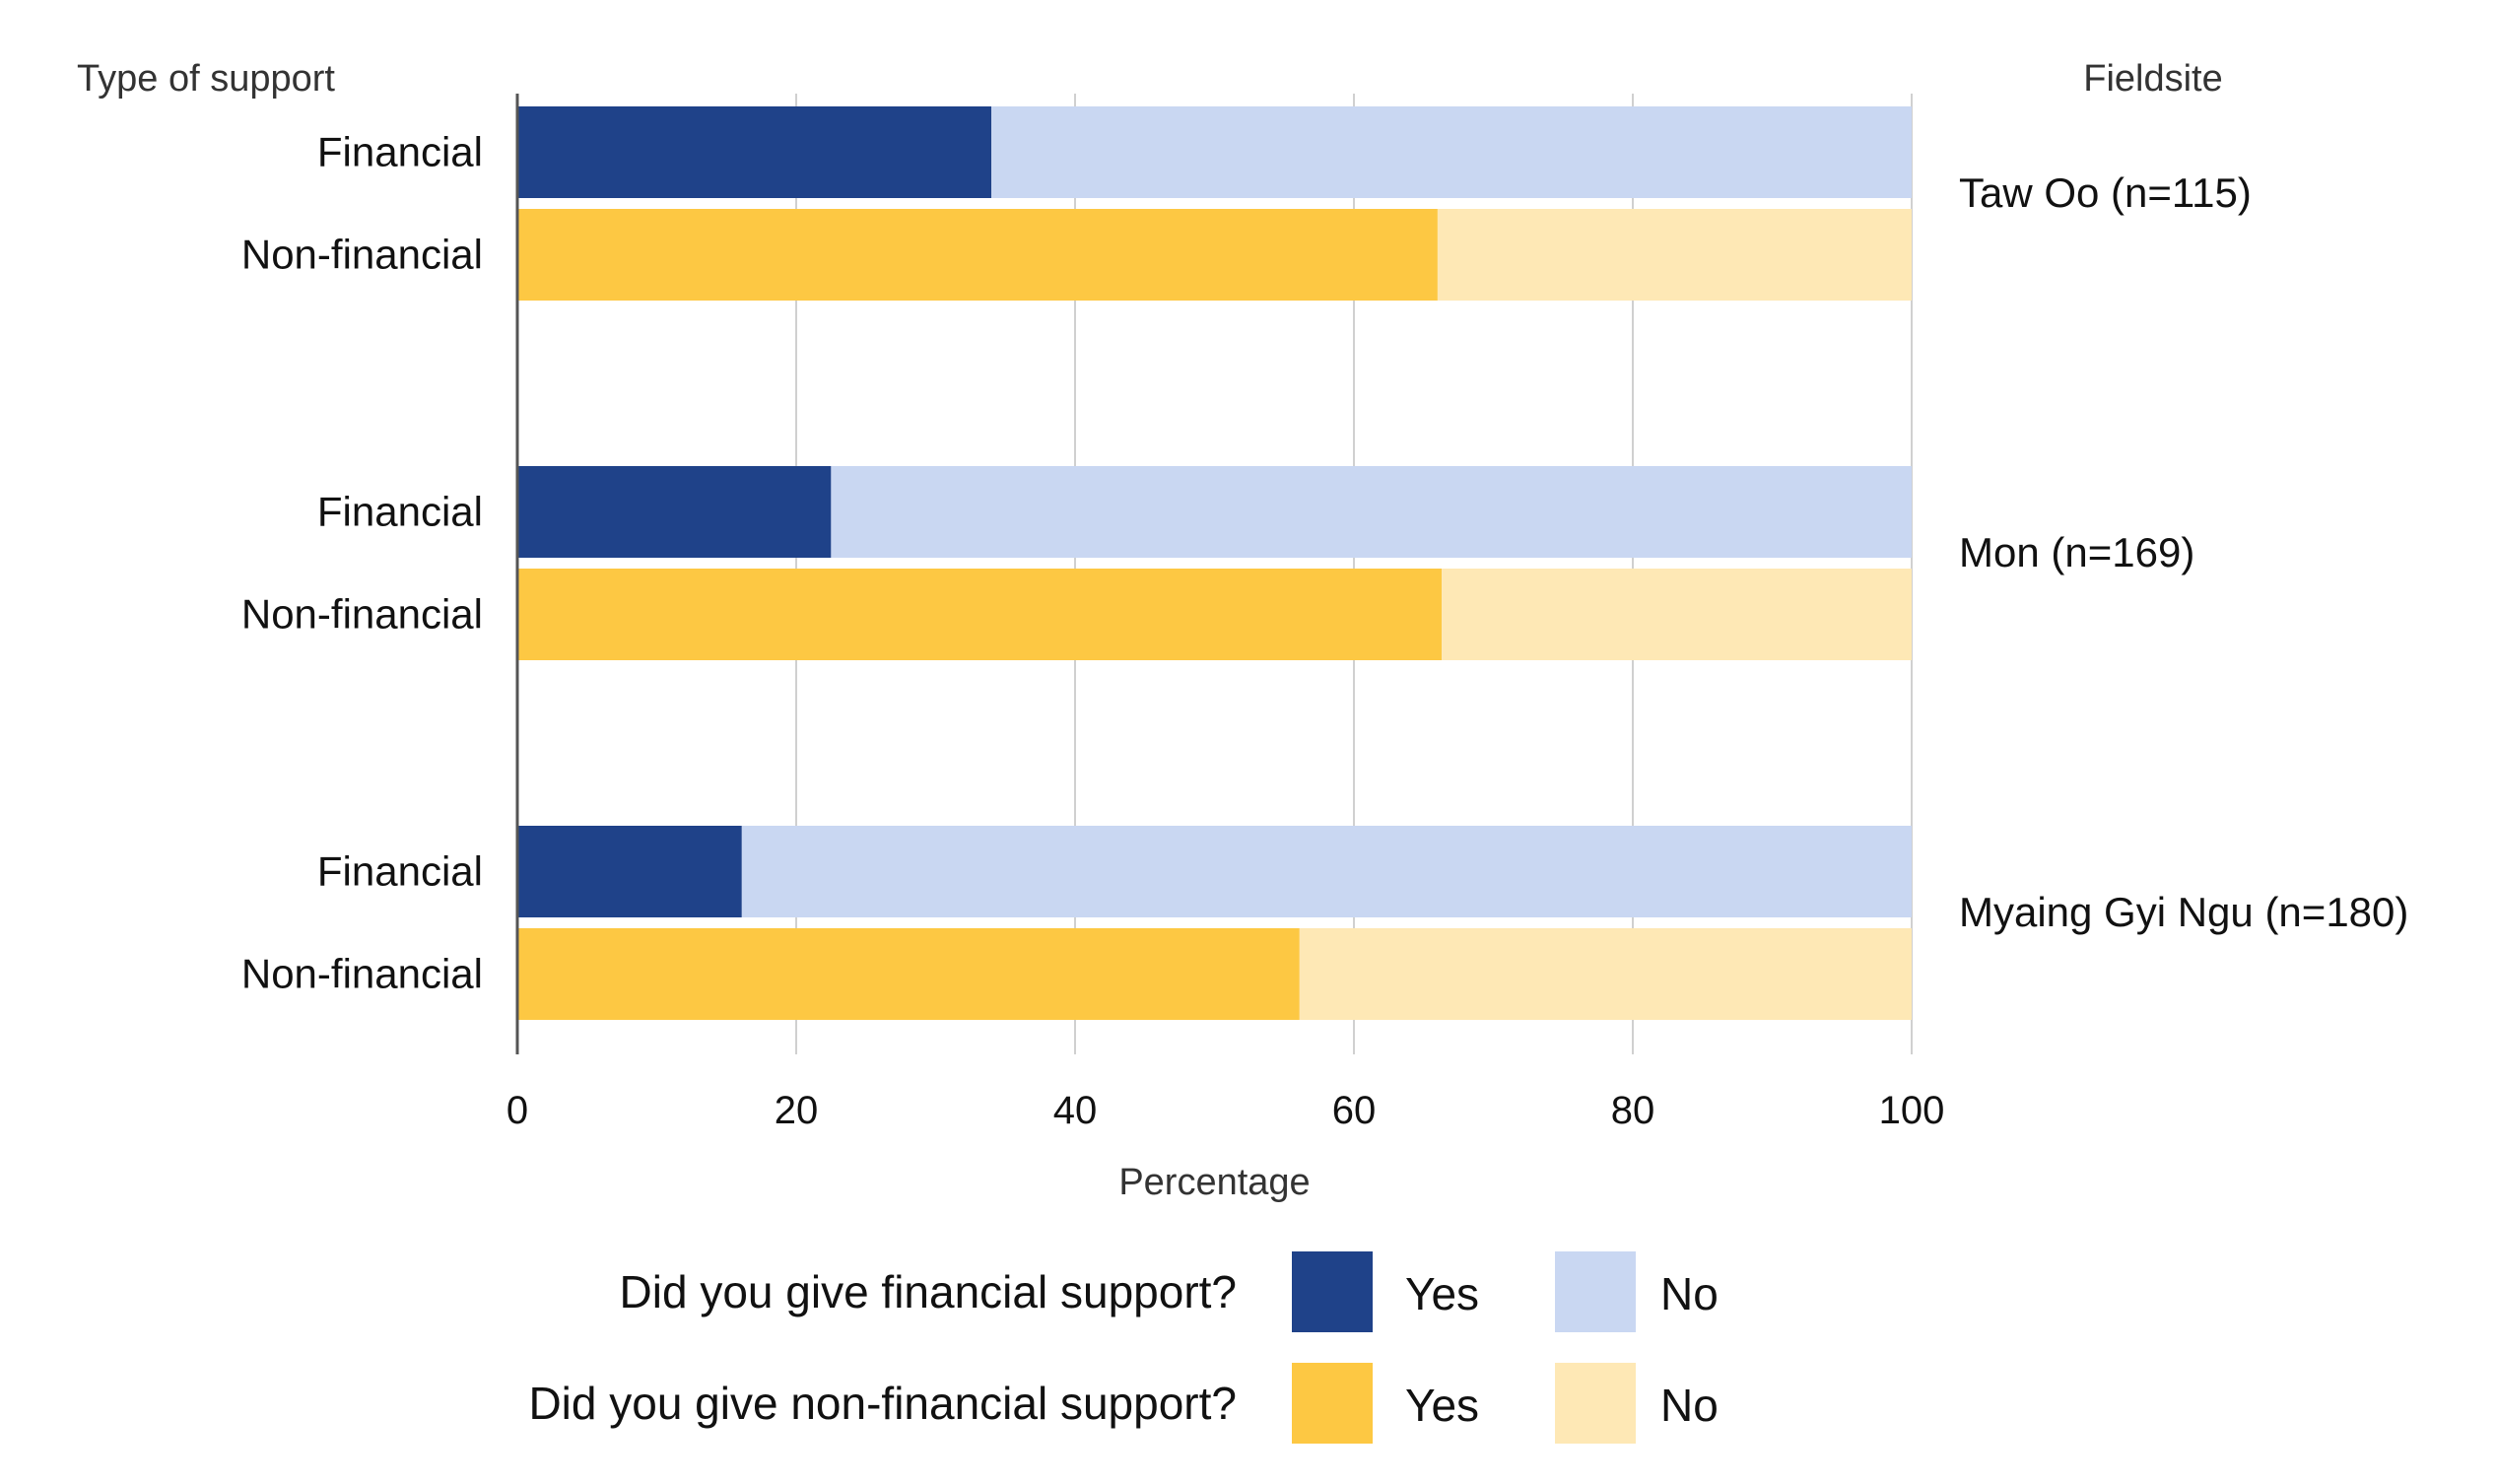 The width and height of the screenshot is (2496, 1484). What do you see at coordinates (2183, 912) in the screenshot?
I see `fieldsite-label: Myaing Gyi Ngu (n=180)` at bounding box center [2183, 912].